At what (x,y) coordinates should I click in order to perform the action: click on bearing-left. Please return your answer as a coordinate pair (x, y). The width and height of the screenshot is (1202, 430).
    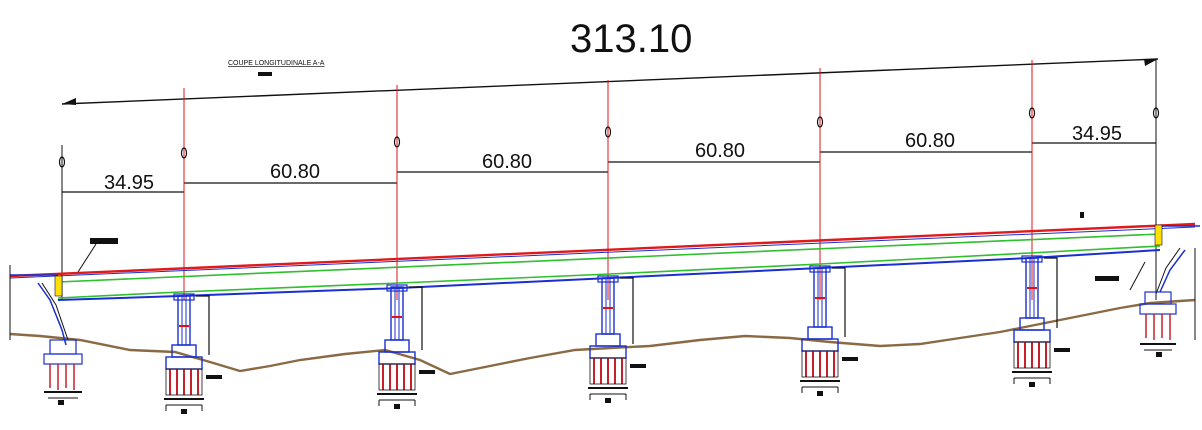
    Looking at the image, I should click on (58, 286).